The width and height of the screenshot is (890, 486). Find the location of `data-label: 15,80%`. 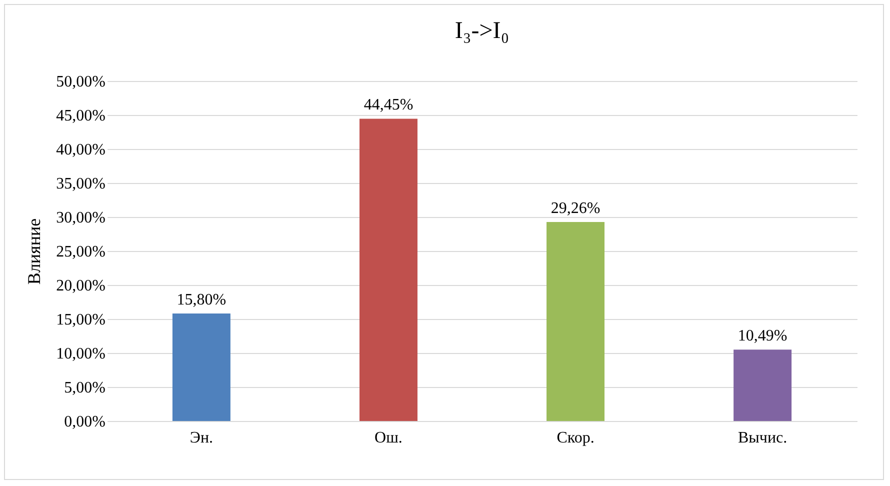

data-label: 15,80% is located at coordinates (201, 300).